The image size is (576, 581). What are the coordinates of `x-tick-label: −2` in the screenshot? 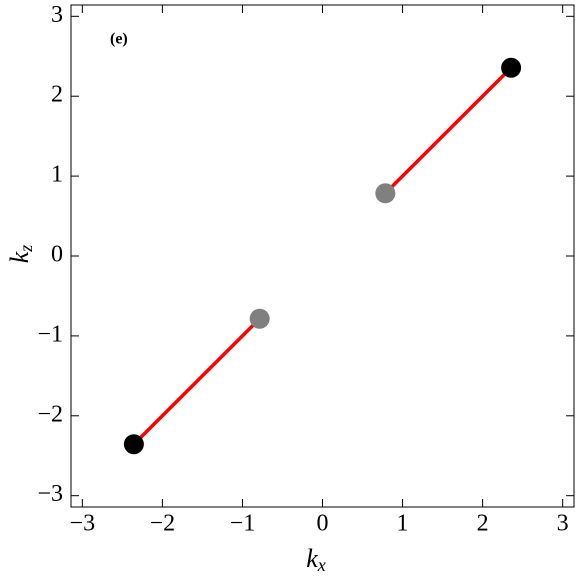 It's located at (163, 524).